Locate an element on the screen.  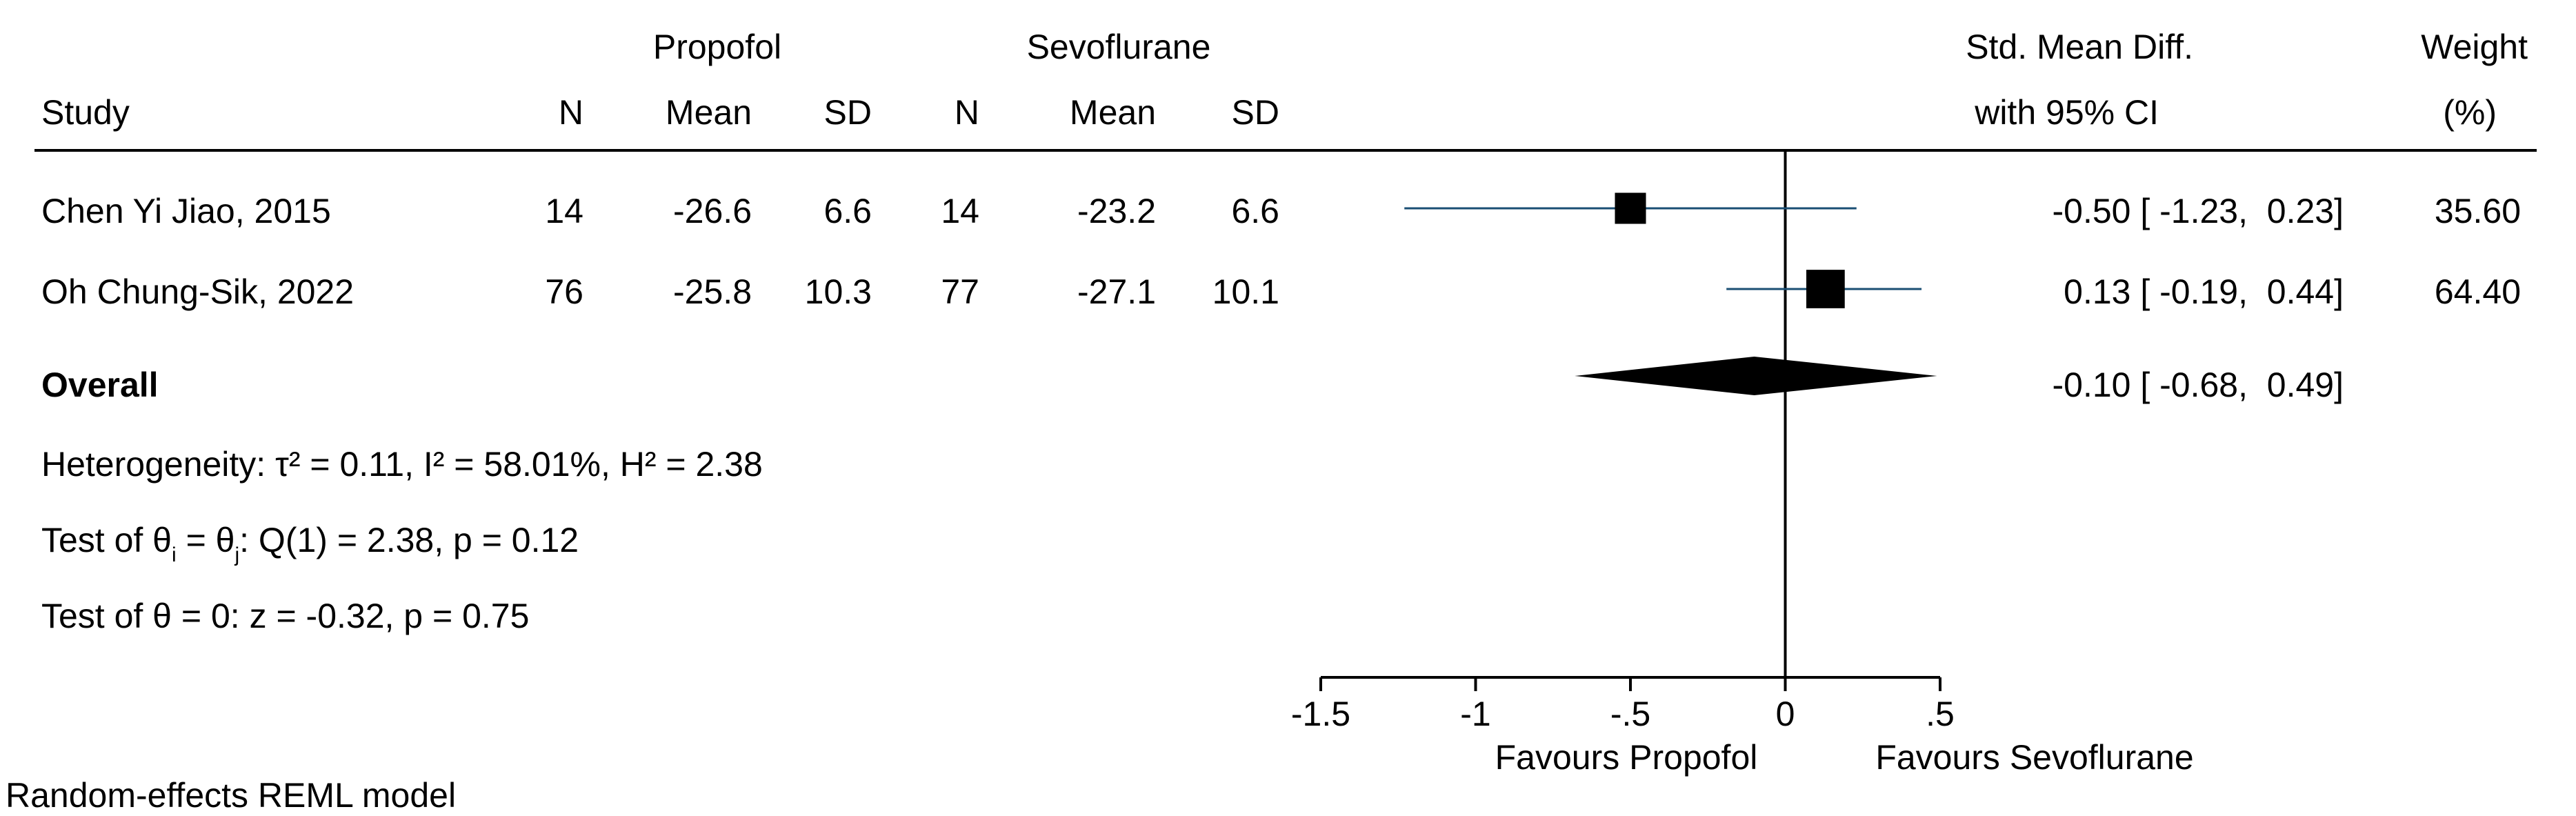
test-equality-stats: Test of θi = θj: Q(1) = 2.38, p = 0.12 is located at coordinates (310, 543).